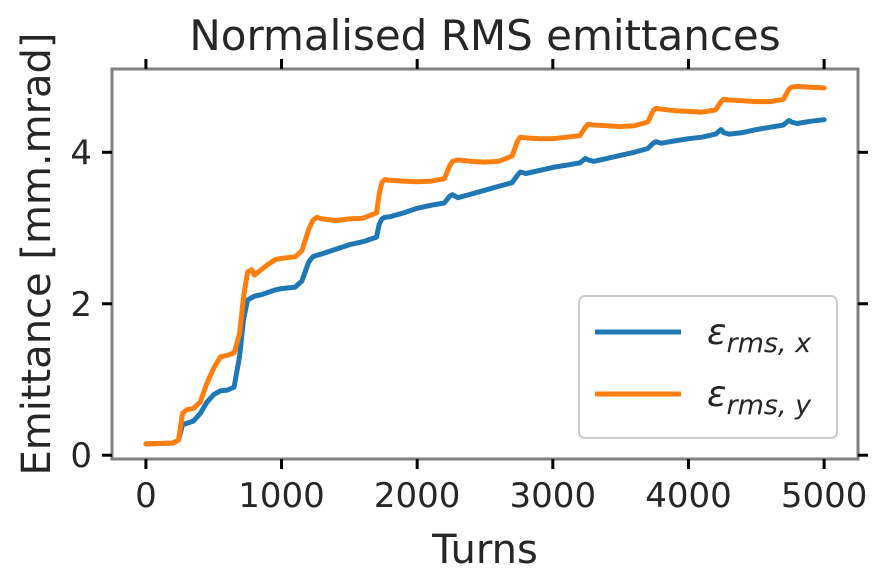 This screenshot has width=892, height=586. Describe the element at coordinates (553, 496) in the screenshot. I see `x-tick-label: 3000` at that location.